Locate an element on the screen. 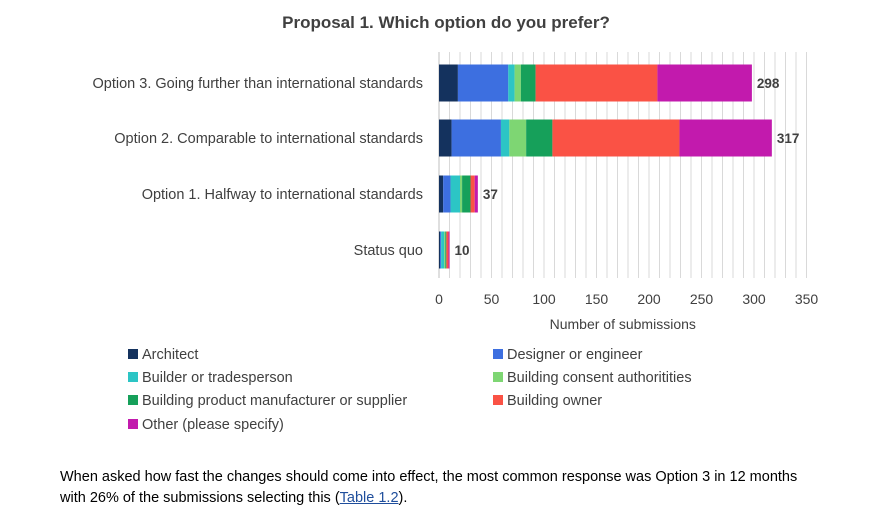  legend-item: Building consent authoritities is located at coordinates (599, 378).